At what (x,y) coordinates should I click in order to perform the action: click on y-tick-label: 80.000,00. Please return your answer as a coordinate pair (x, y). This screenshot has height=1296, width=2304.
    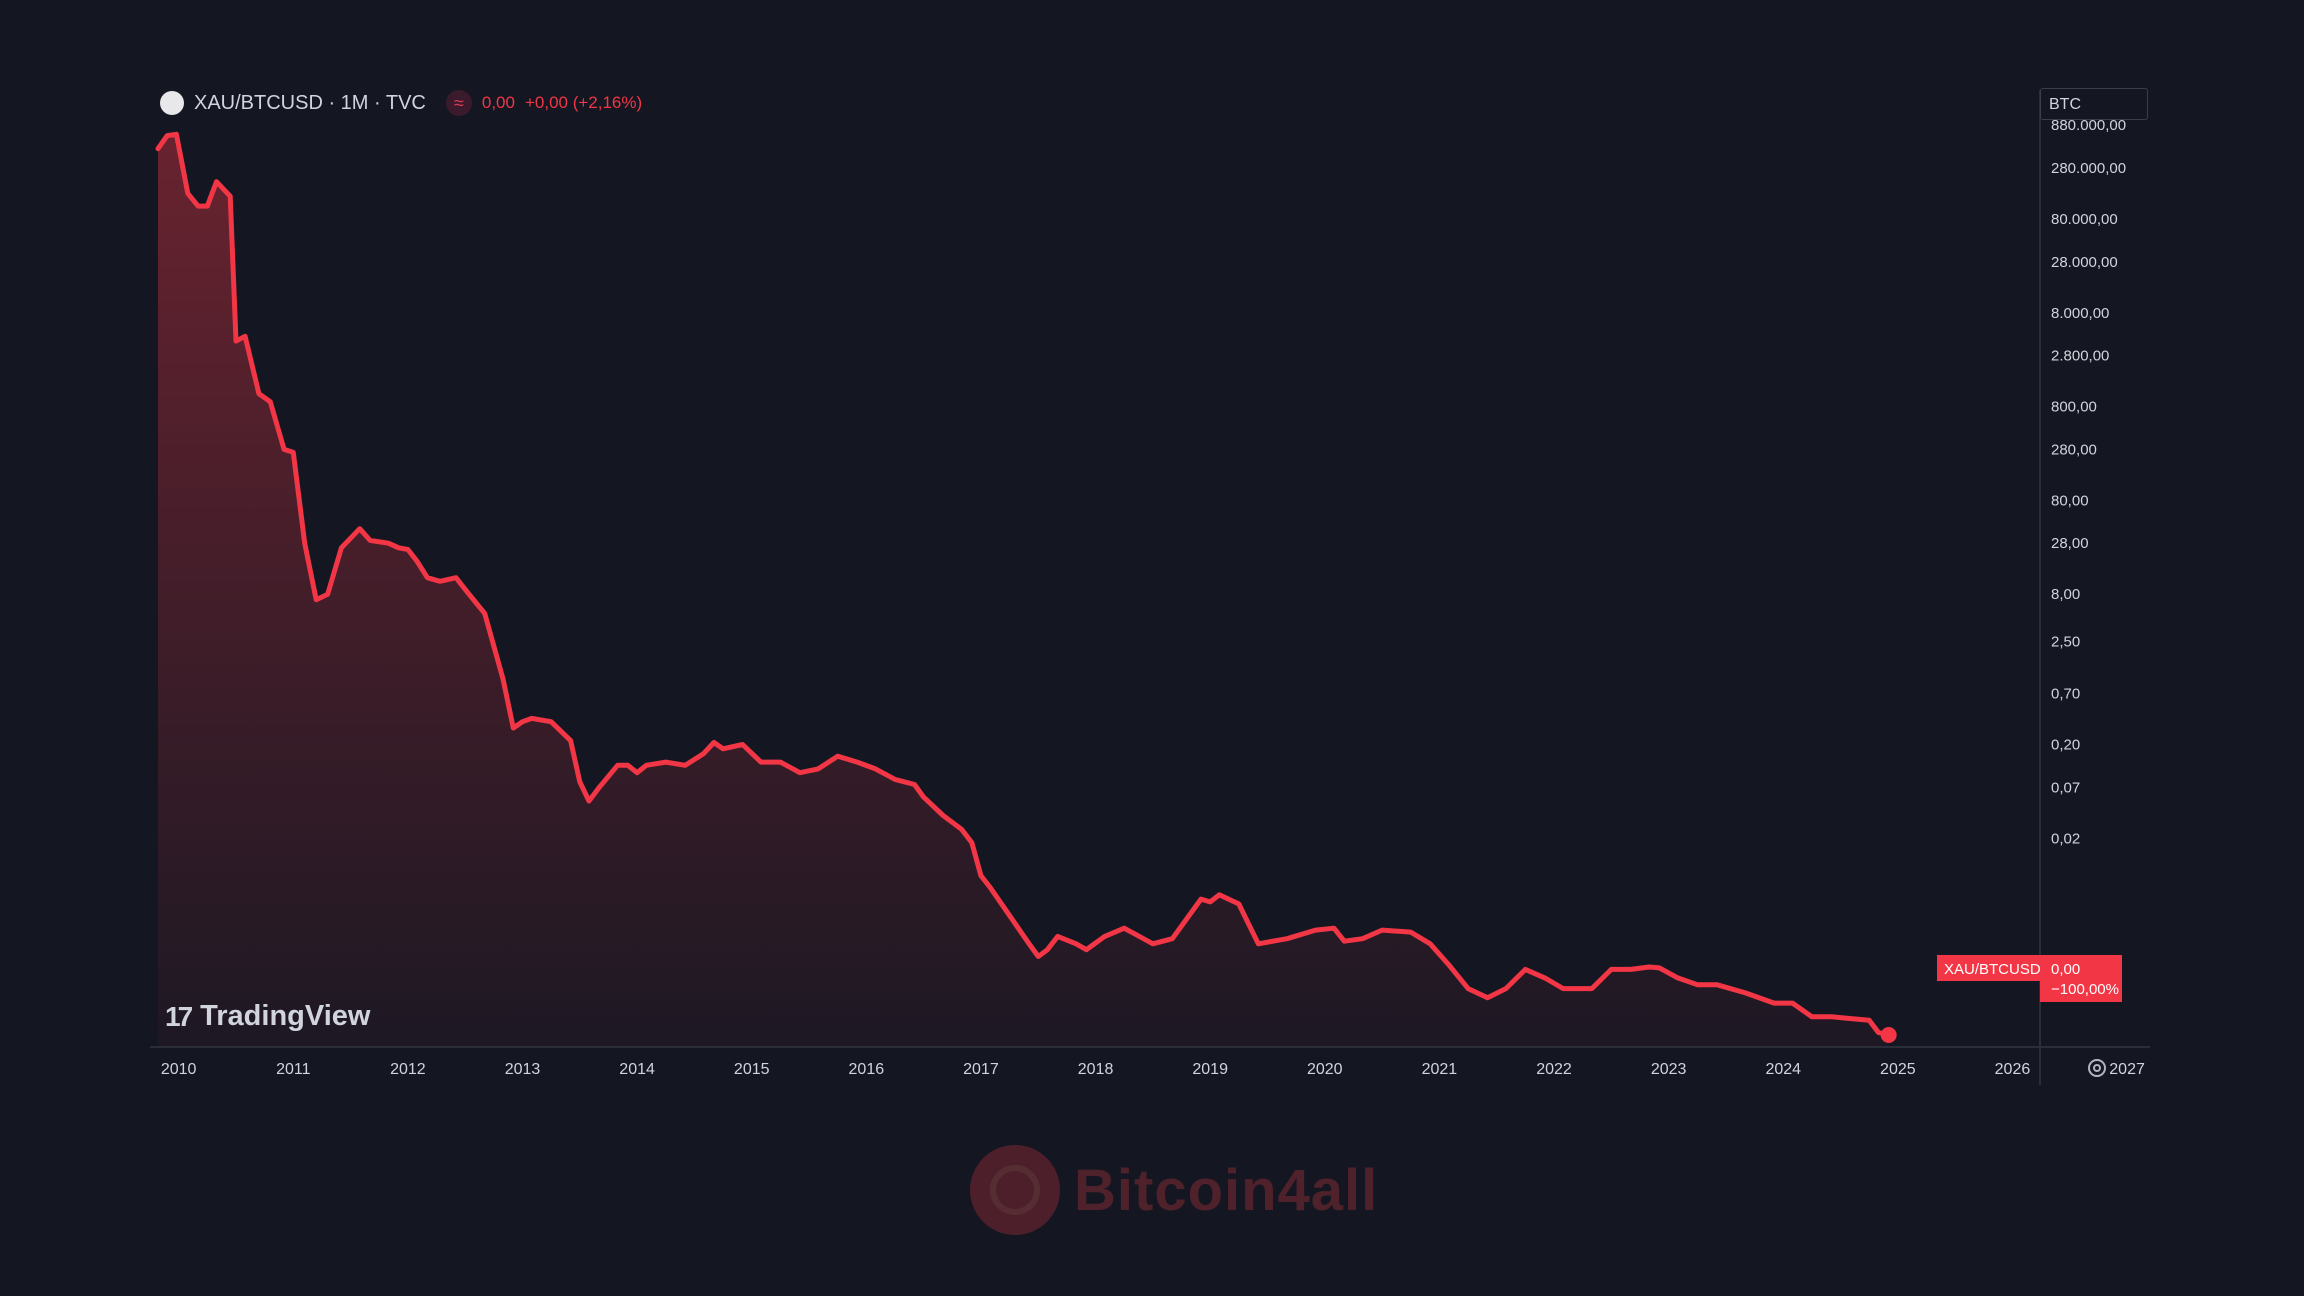
    Looking at the image, I should click on (2084, 219).